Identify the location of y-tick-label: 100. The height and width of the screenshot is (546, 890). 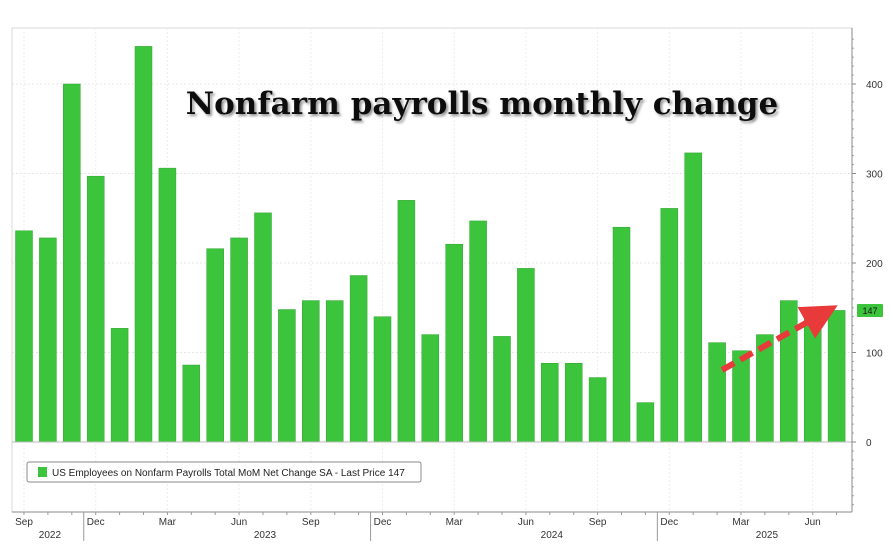
(874, 354).